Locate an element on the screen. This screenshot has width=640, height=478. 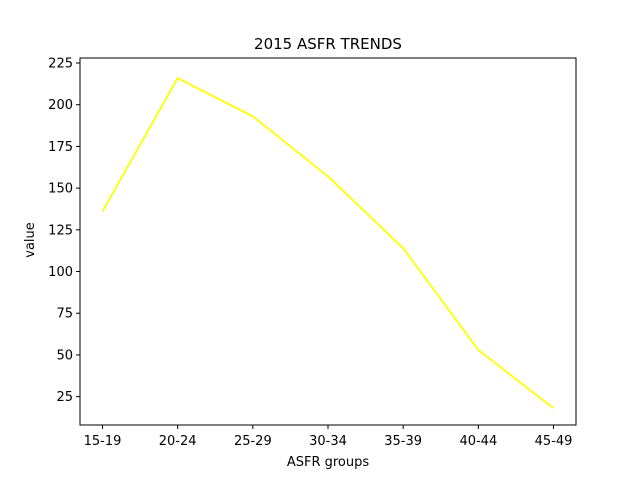
x-tick-label: 30-34 is located at coordinates (328, 441).